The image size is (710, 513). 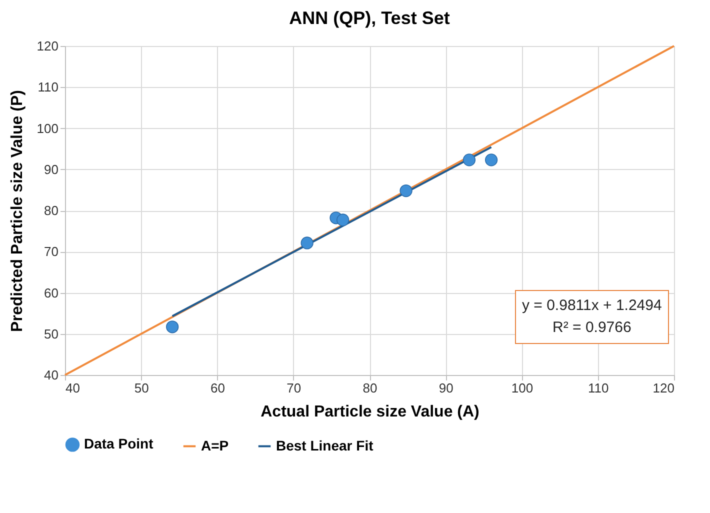 What do you see at coordinates (598, 388) in the screenshot?
I see `x-tick-label: 110` at bounding box center [598, 388].